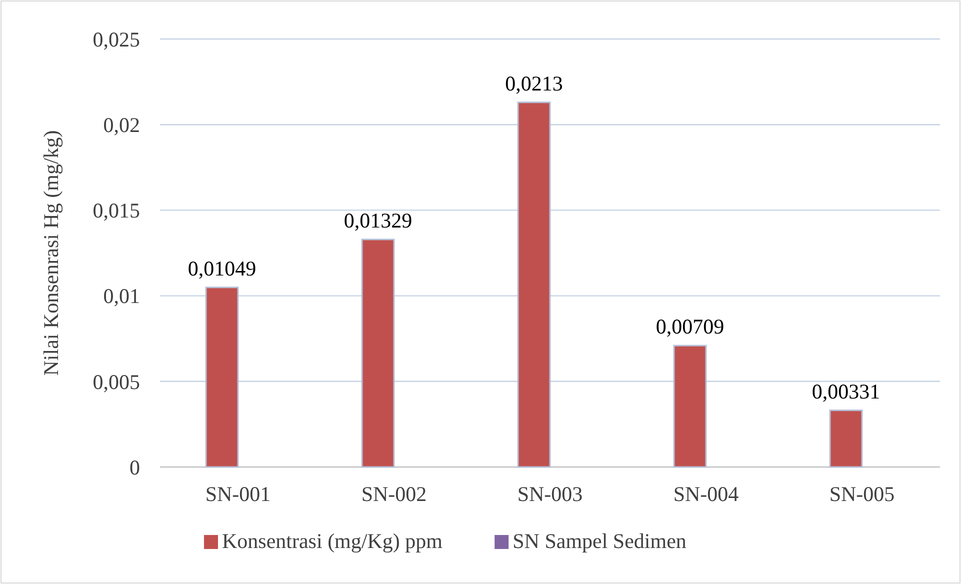 The height and width of the screenshot is (584, 961). Describe the element at coordinates (846, 391) in the screenshot. I see `data-label: 0,00331` at that location.